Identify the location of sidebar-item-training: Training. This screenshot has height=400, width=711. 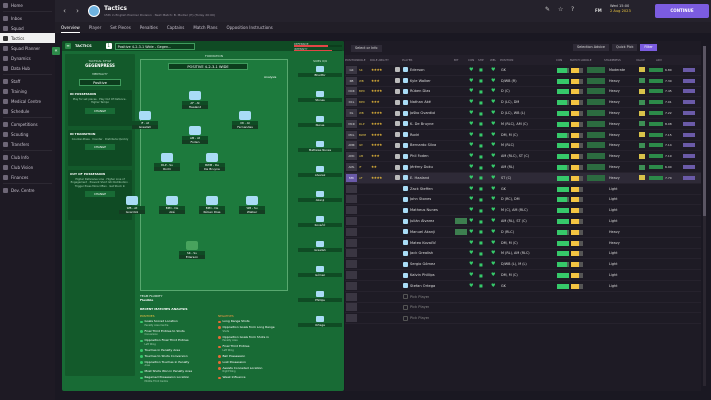
(27, 91).